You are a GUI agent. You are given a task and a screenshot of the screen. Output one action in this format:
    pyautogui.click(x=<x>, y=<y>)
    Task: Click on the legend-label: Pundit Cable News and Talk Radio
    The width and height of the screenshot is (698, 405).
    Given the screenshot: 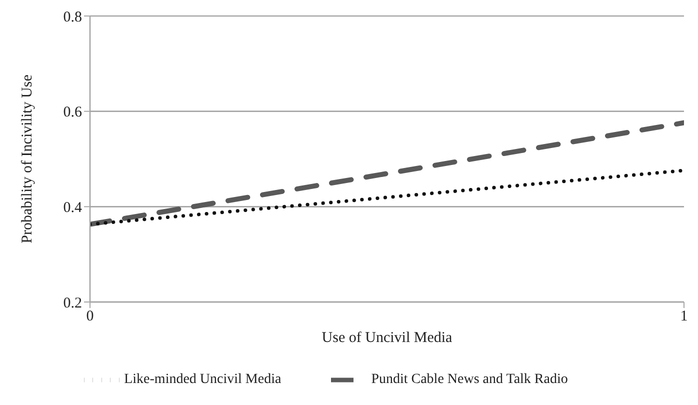 What is the action you would take?
    pyautogui.click(x=469, y=380)
    